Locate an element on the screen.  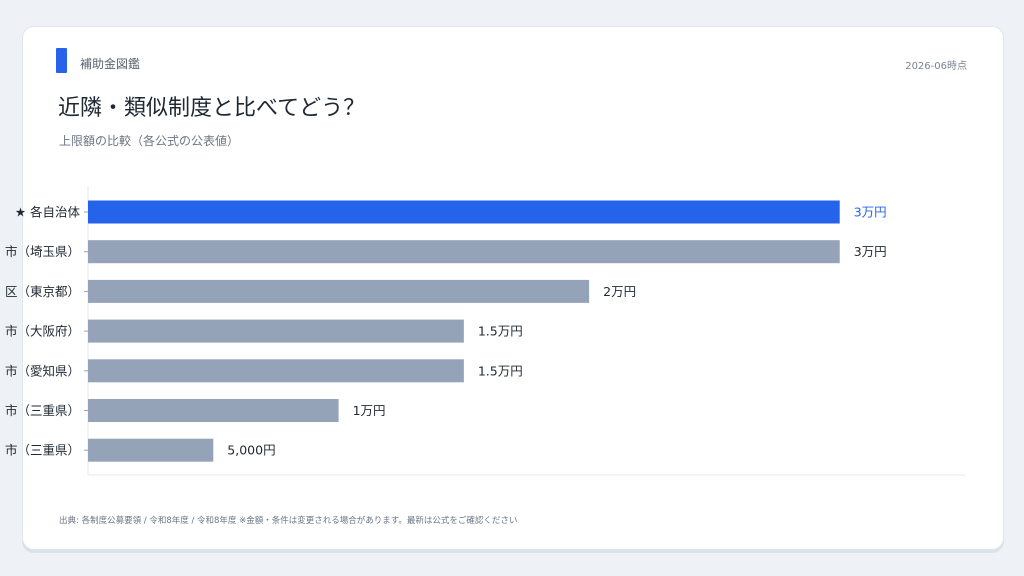
brand-accent-mark is located at coordinates (61, 60).